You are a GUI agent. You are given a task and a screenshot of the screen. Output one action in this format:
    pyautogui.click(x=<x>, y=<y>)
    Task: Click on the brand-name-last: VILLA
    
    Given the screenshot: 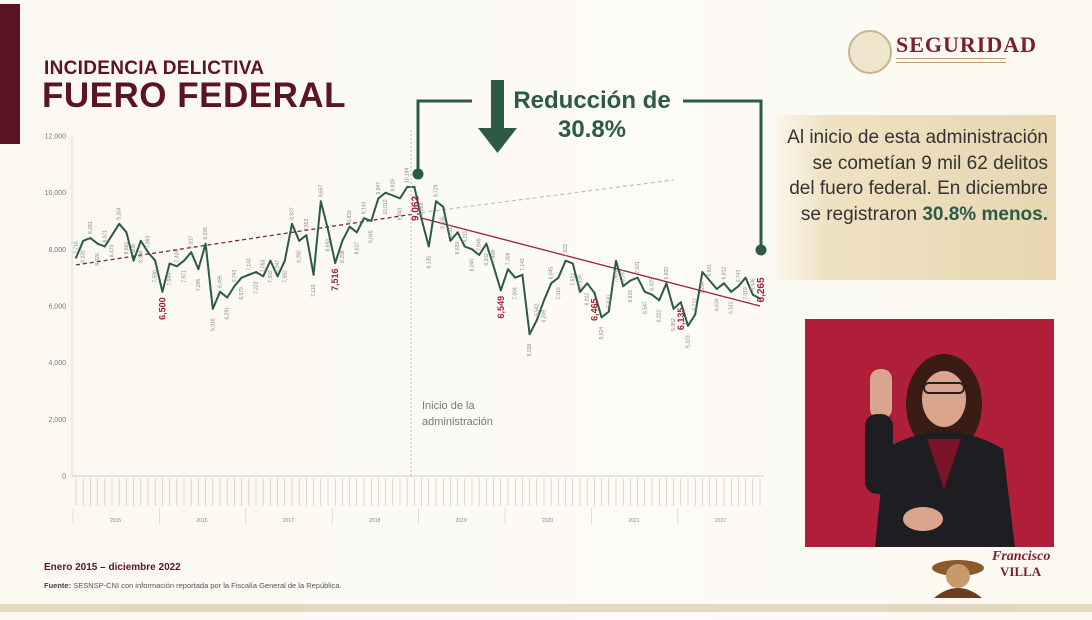 What is the action you would take?
    pyautogui.click(x=1021, y=571)
    